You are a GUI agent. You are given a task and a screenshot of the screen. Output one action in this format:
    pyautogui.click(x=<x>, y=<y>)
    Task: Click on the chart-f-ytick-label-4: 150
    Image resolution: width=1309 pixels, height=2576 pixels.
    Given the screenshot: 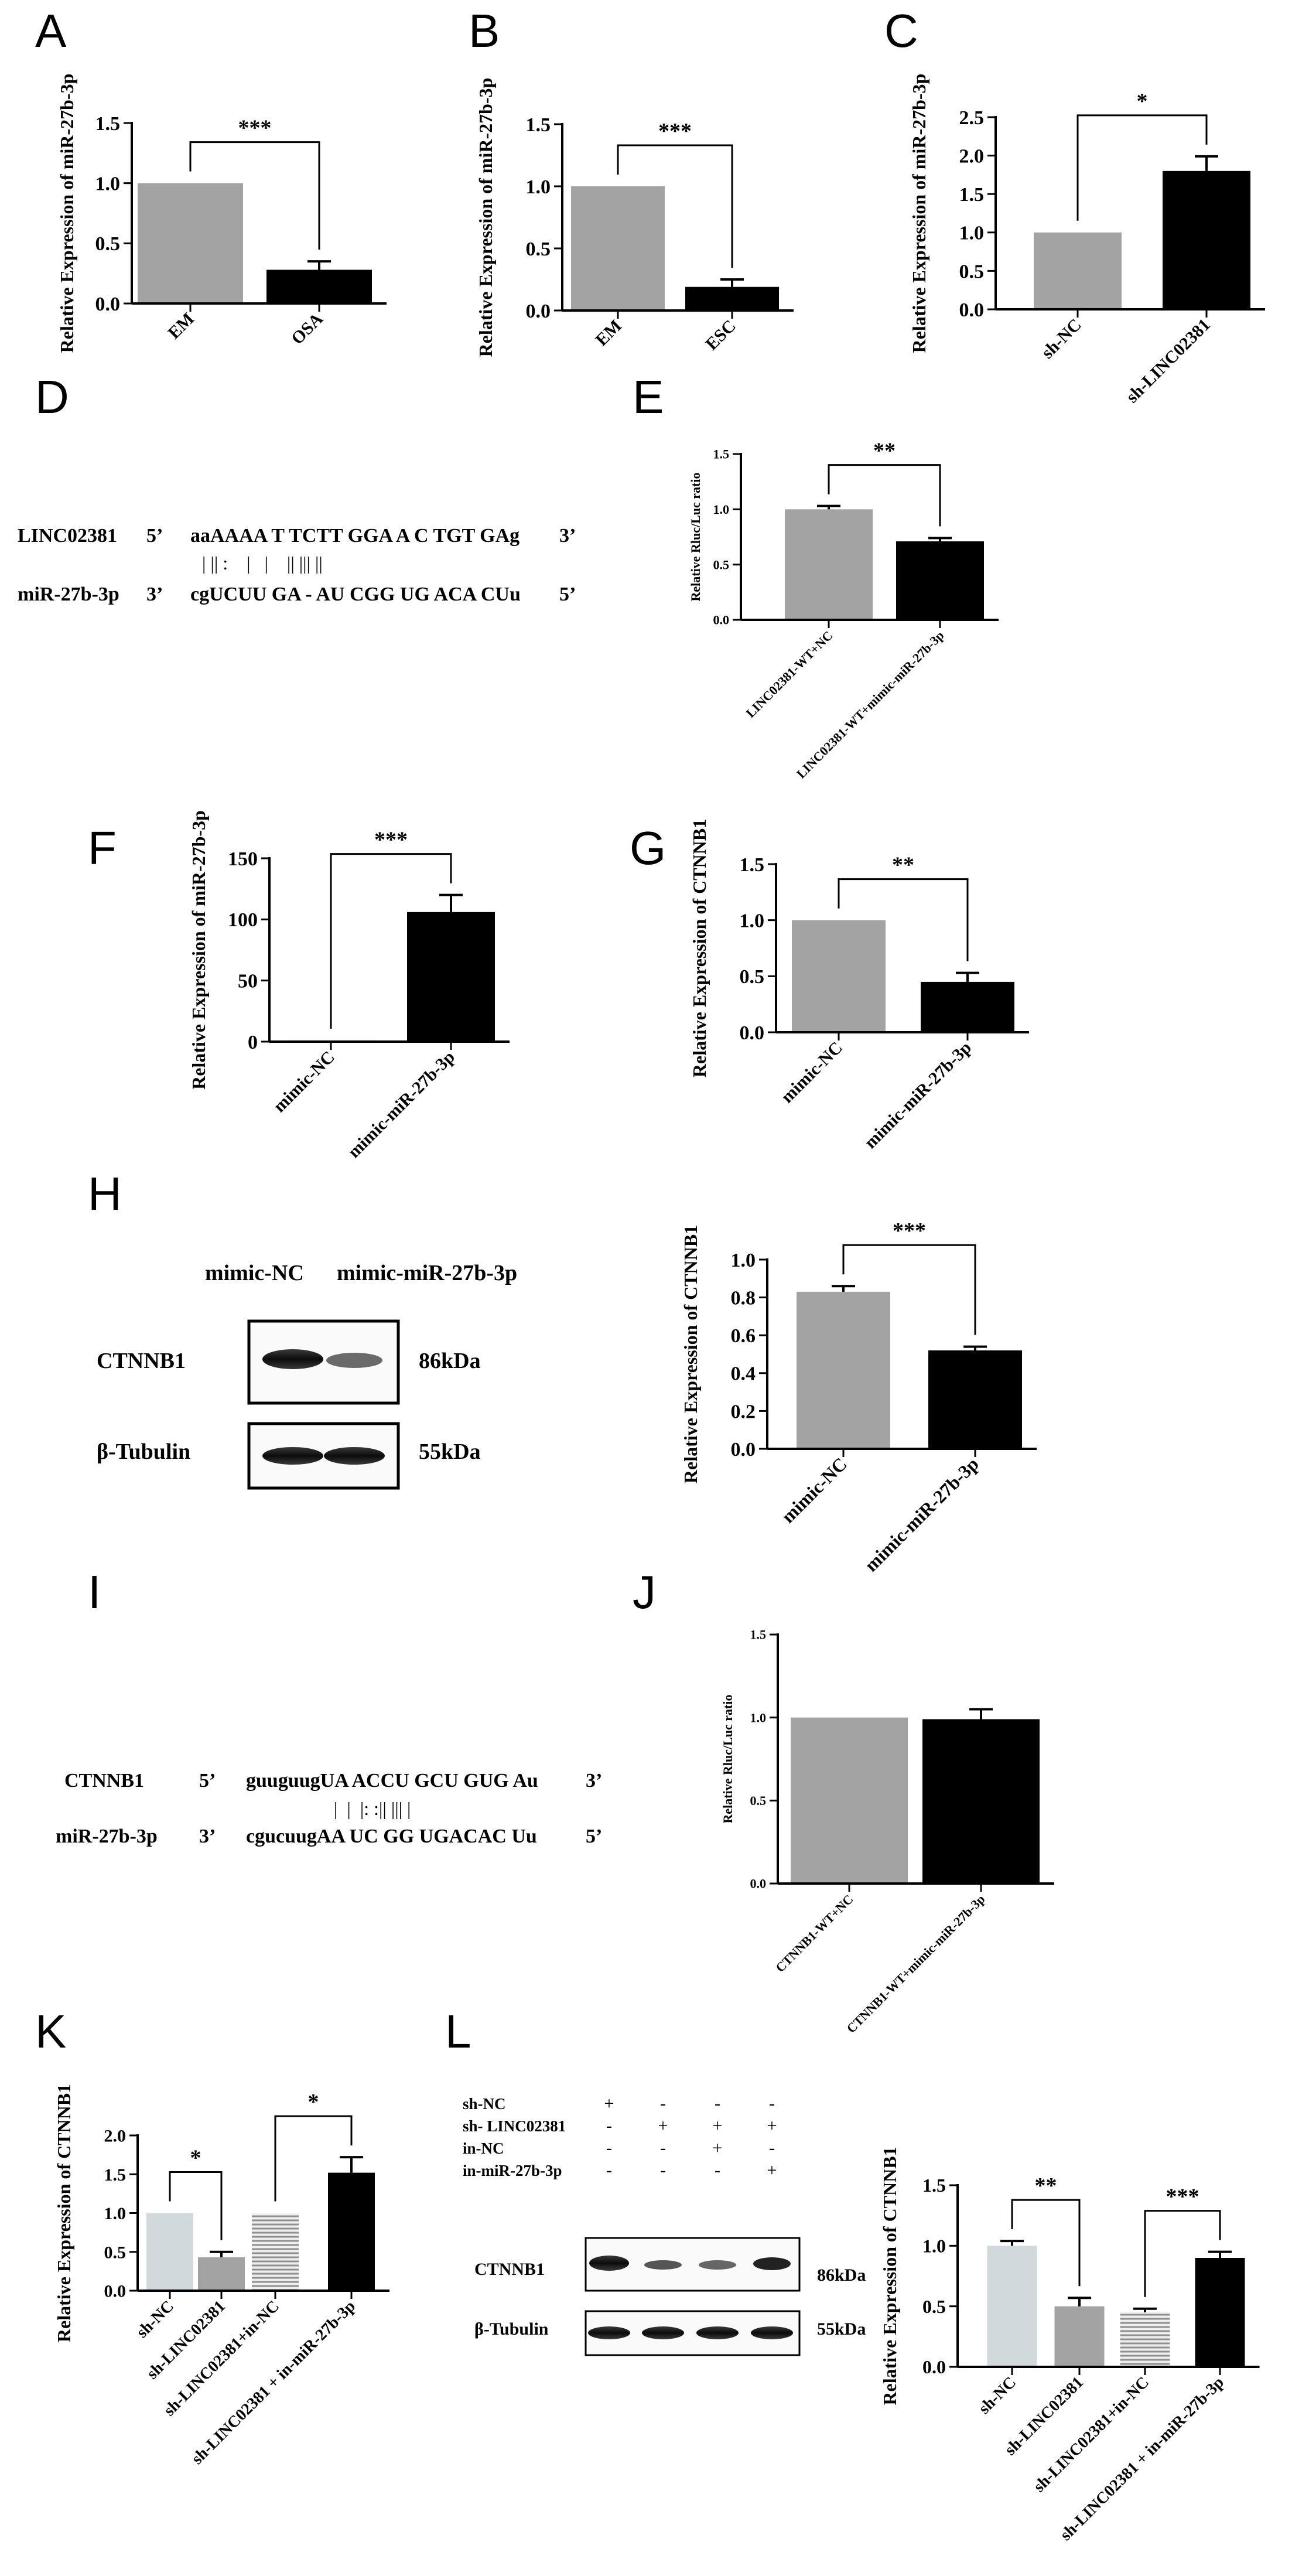 What is the action you would take?
    pyautogui.click(x=243, y=859)
    